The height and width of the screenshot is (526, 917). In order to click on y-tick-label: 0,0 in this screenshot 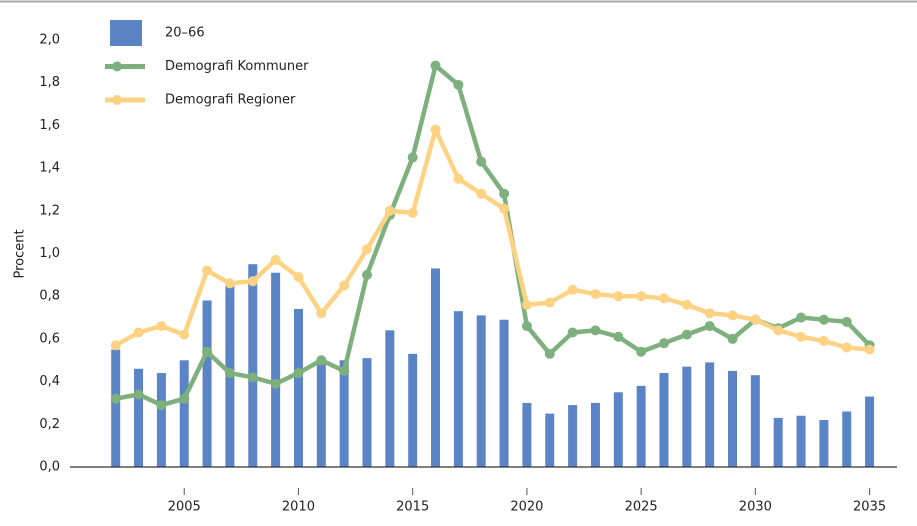, I will do `click(49, 467)`.